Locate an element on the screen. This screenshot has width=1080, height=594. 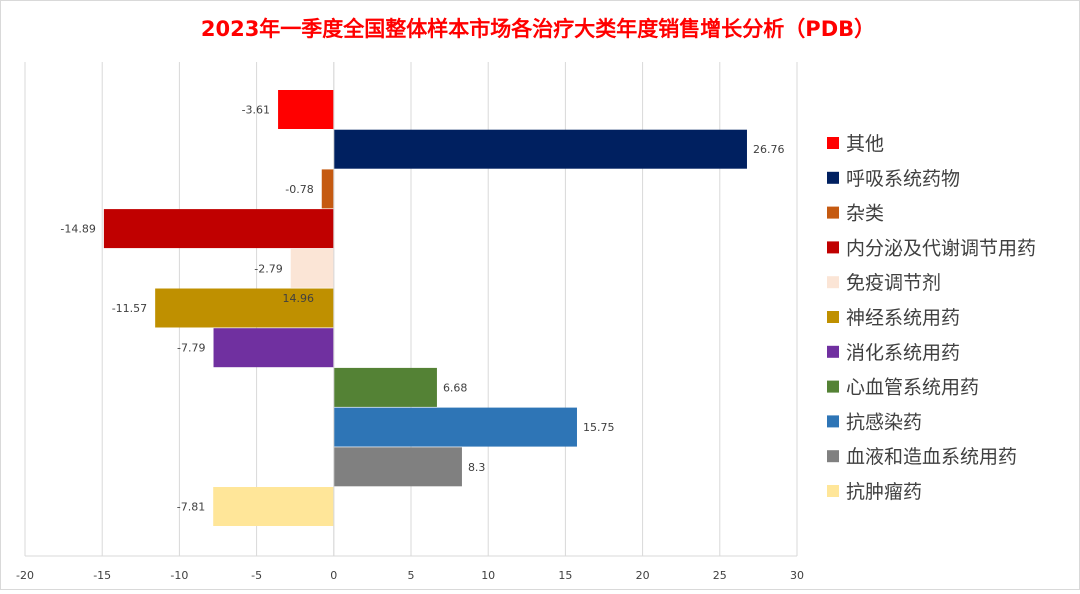
data-label: -14.89 is located at coordinates (77, 229).